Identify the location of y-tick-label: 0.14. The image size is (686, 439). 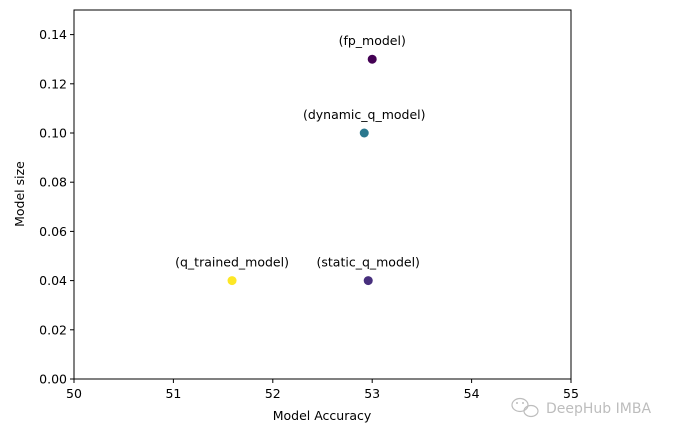
(53, 34).